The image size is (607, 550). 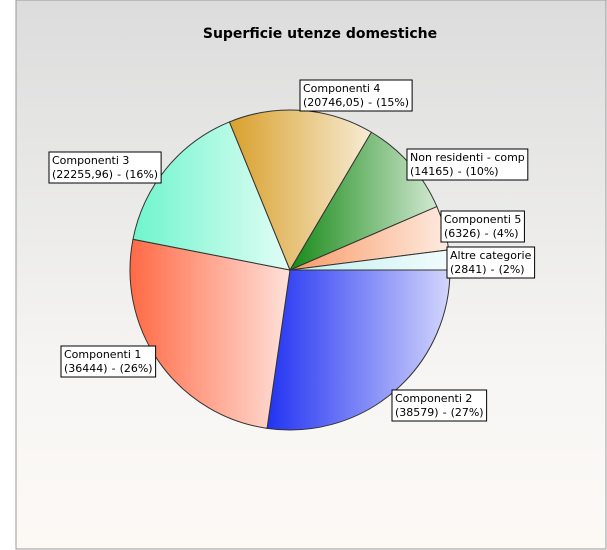 I want to click on chart-title: Superficie utenze domestiche, so click(x=320, y=34).